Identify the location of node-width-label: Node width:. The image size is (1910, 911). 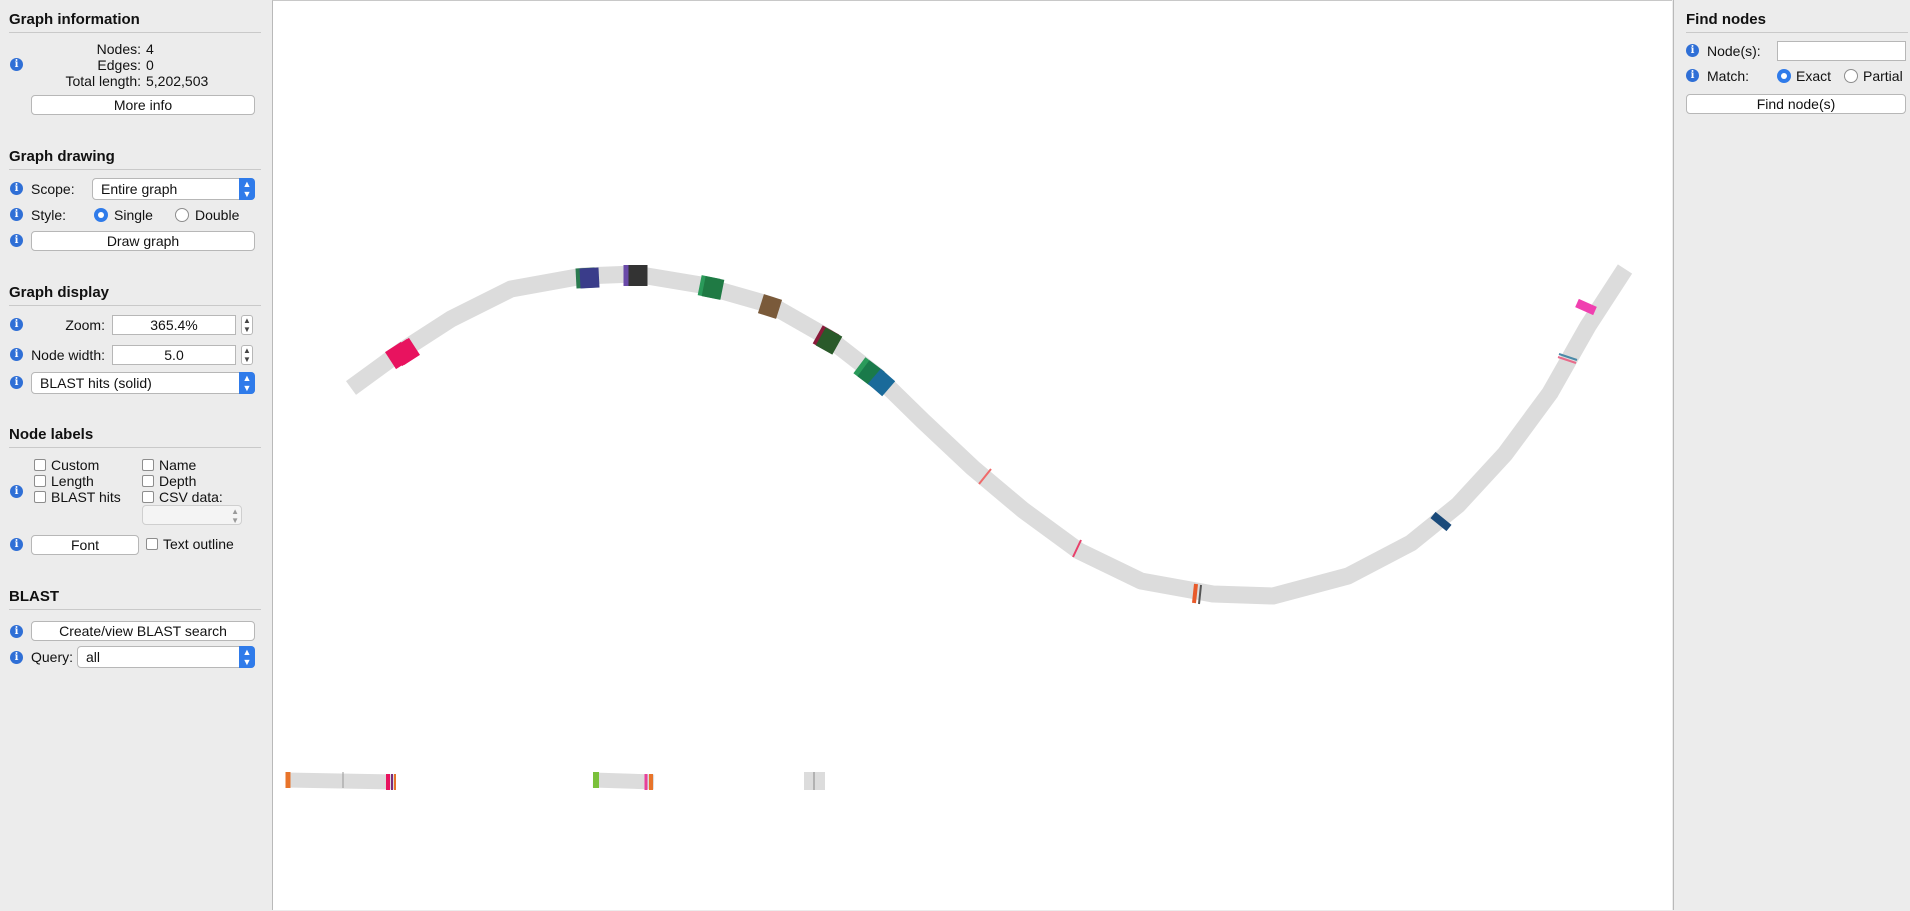
(68, 355).